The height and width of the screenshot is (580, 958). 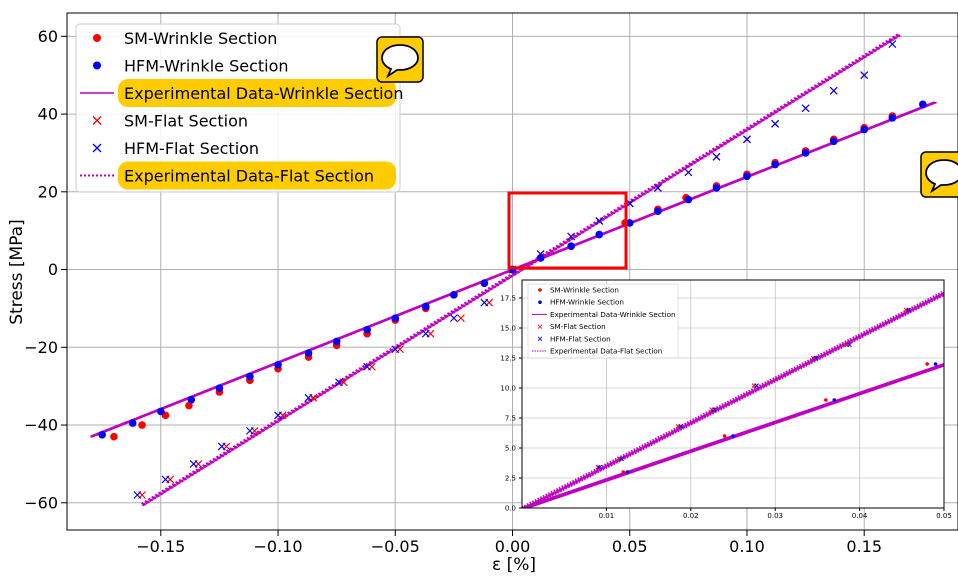 What do you see at coordinates (580, 338) in the screenshot?
I see `inset-legend-label: HFM-Flat Section` at bounding box center [580, 338].